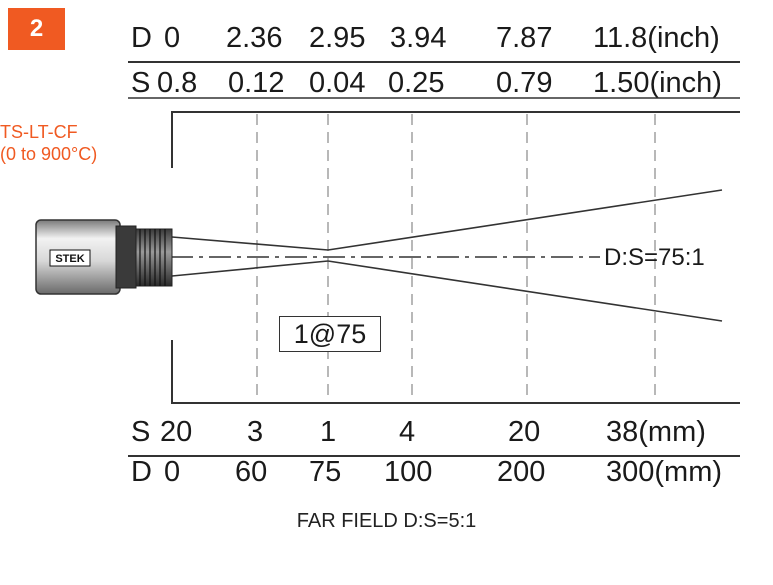 The image size is (773, 585). I want to click on top-distance-value: 11.8(inch), so click(656, 38).